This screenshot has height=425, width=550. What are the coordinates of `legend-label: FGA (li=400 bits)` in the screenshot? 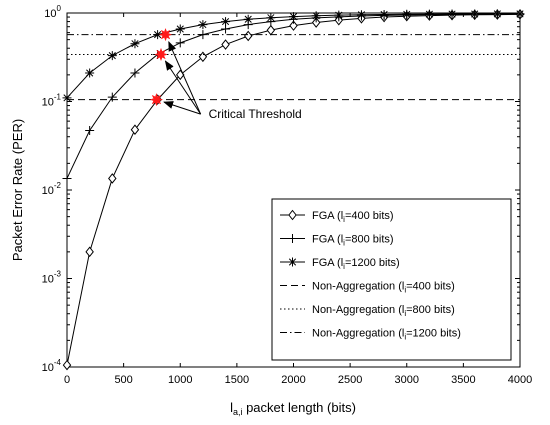 It's located at (353, 217).